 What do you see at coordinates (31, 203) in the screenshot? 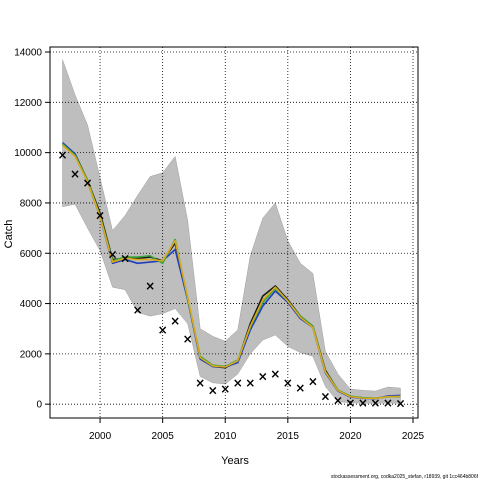
I see `y-tick-label: 8000` at bounding box center [31, 203].